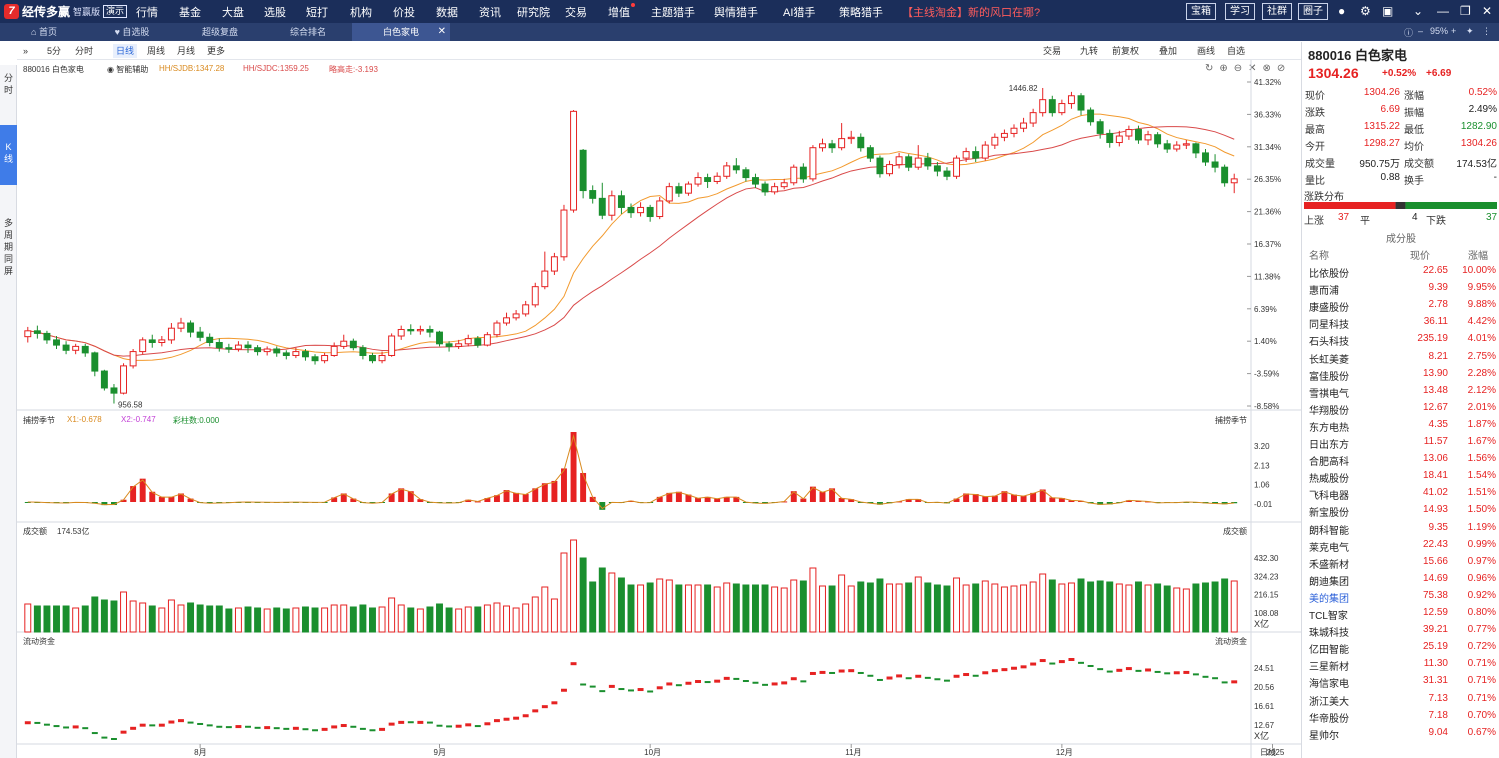 The image size is (1499, 758). Describe the element at coordinates (1400, 545) in the screenshot. I see `list-item: 莱克电气 22.43 0.99%` at that location.